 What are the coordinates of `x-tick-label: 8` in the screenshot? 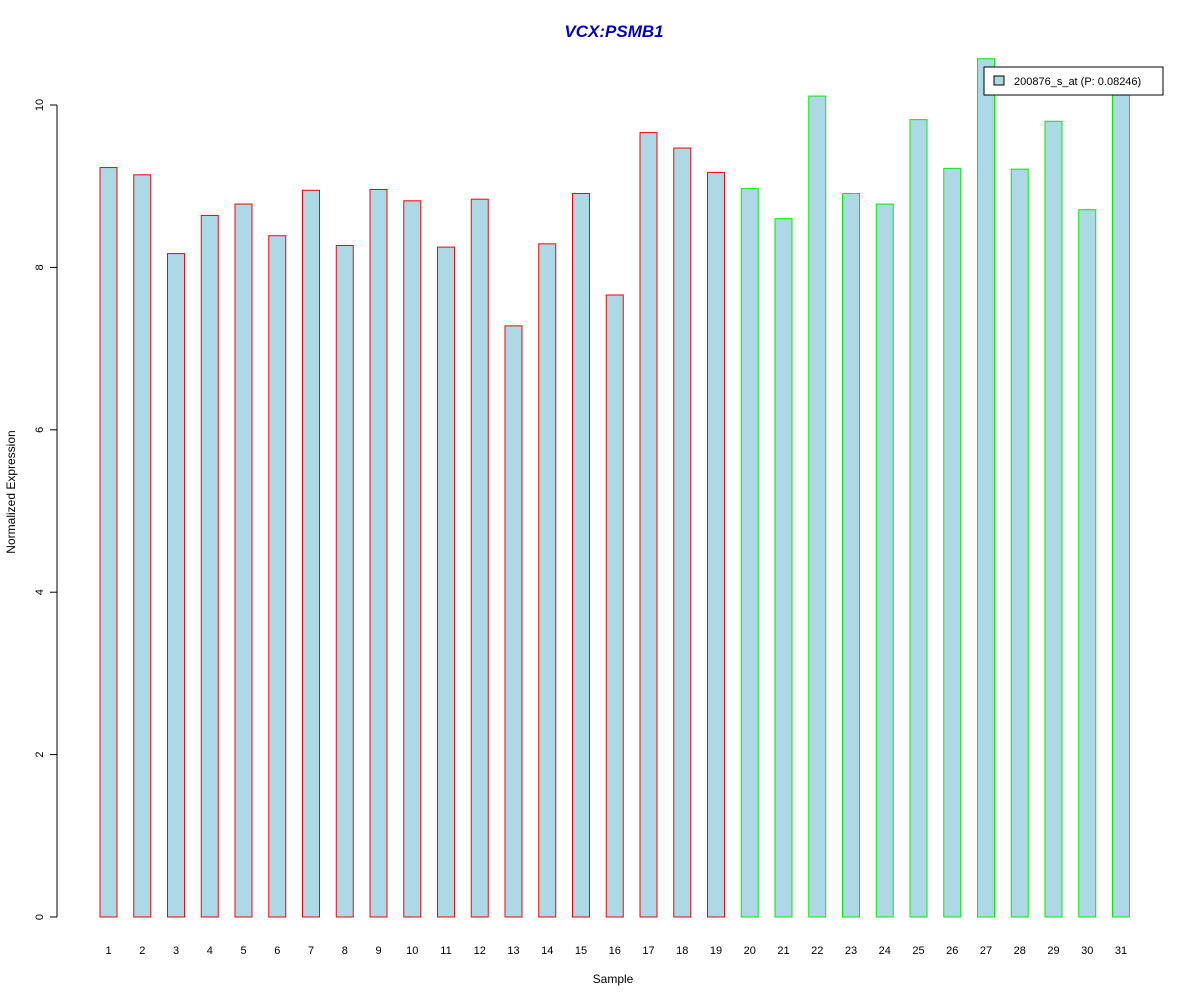 It's located at (345, 951).